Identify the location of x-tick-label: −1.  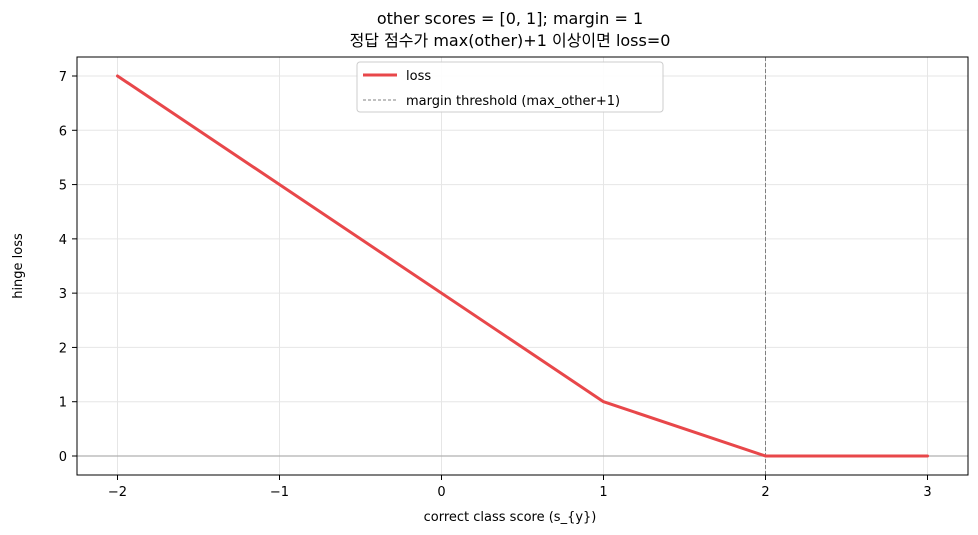
(279, 492).